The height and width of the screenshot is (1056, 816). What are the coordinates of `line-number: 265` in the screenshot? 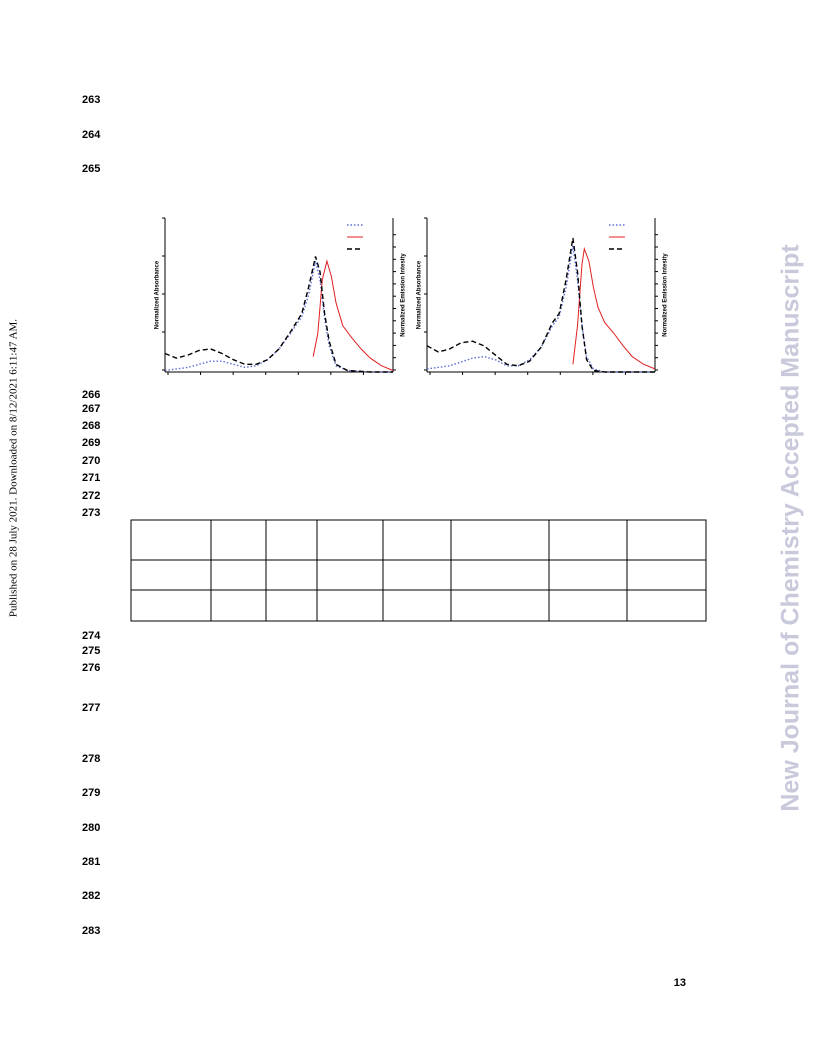 It's located at (91, 169).